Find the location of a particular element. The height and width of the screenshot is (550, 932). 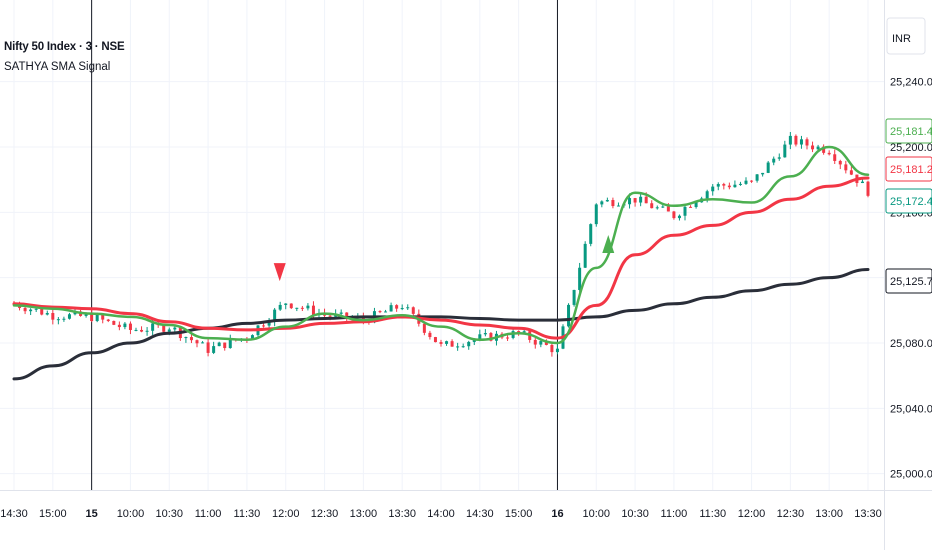

currency-button is located at coordinates (906, 36).